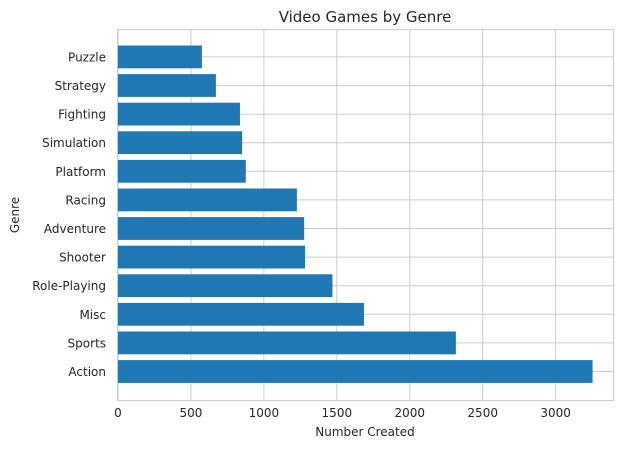 The image size is (622, 449). What do you see at coordinates (482, 413) in the screenshot?
I see `x-tick-label: 2500` at bounding box center [482, 413].